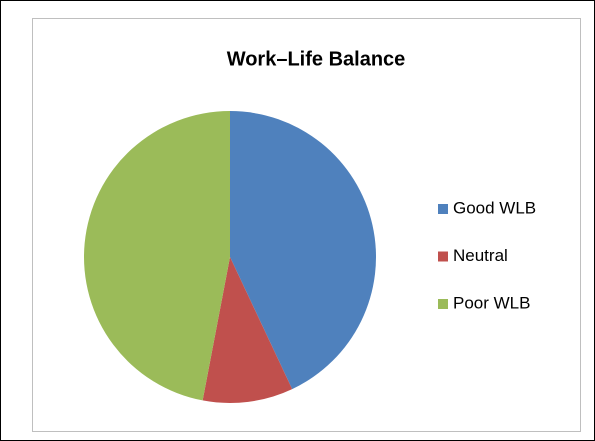 This screenshot has height=441, width=595. I want to click on legend-label: Neutral, so click(480, 255).